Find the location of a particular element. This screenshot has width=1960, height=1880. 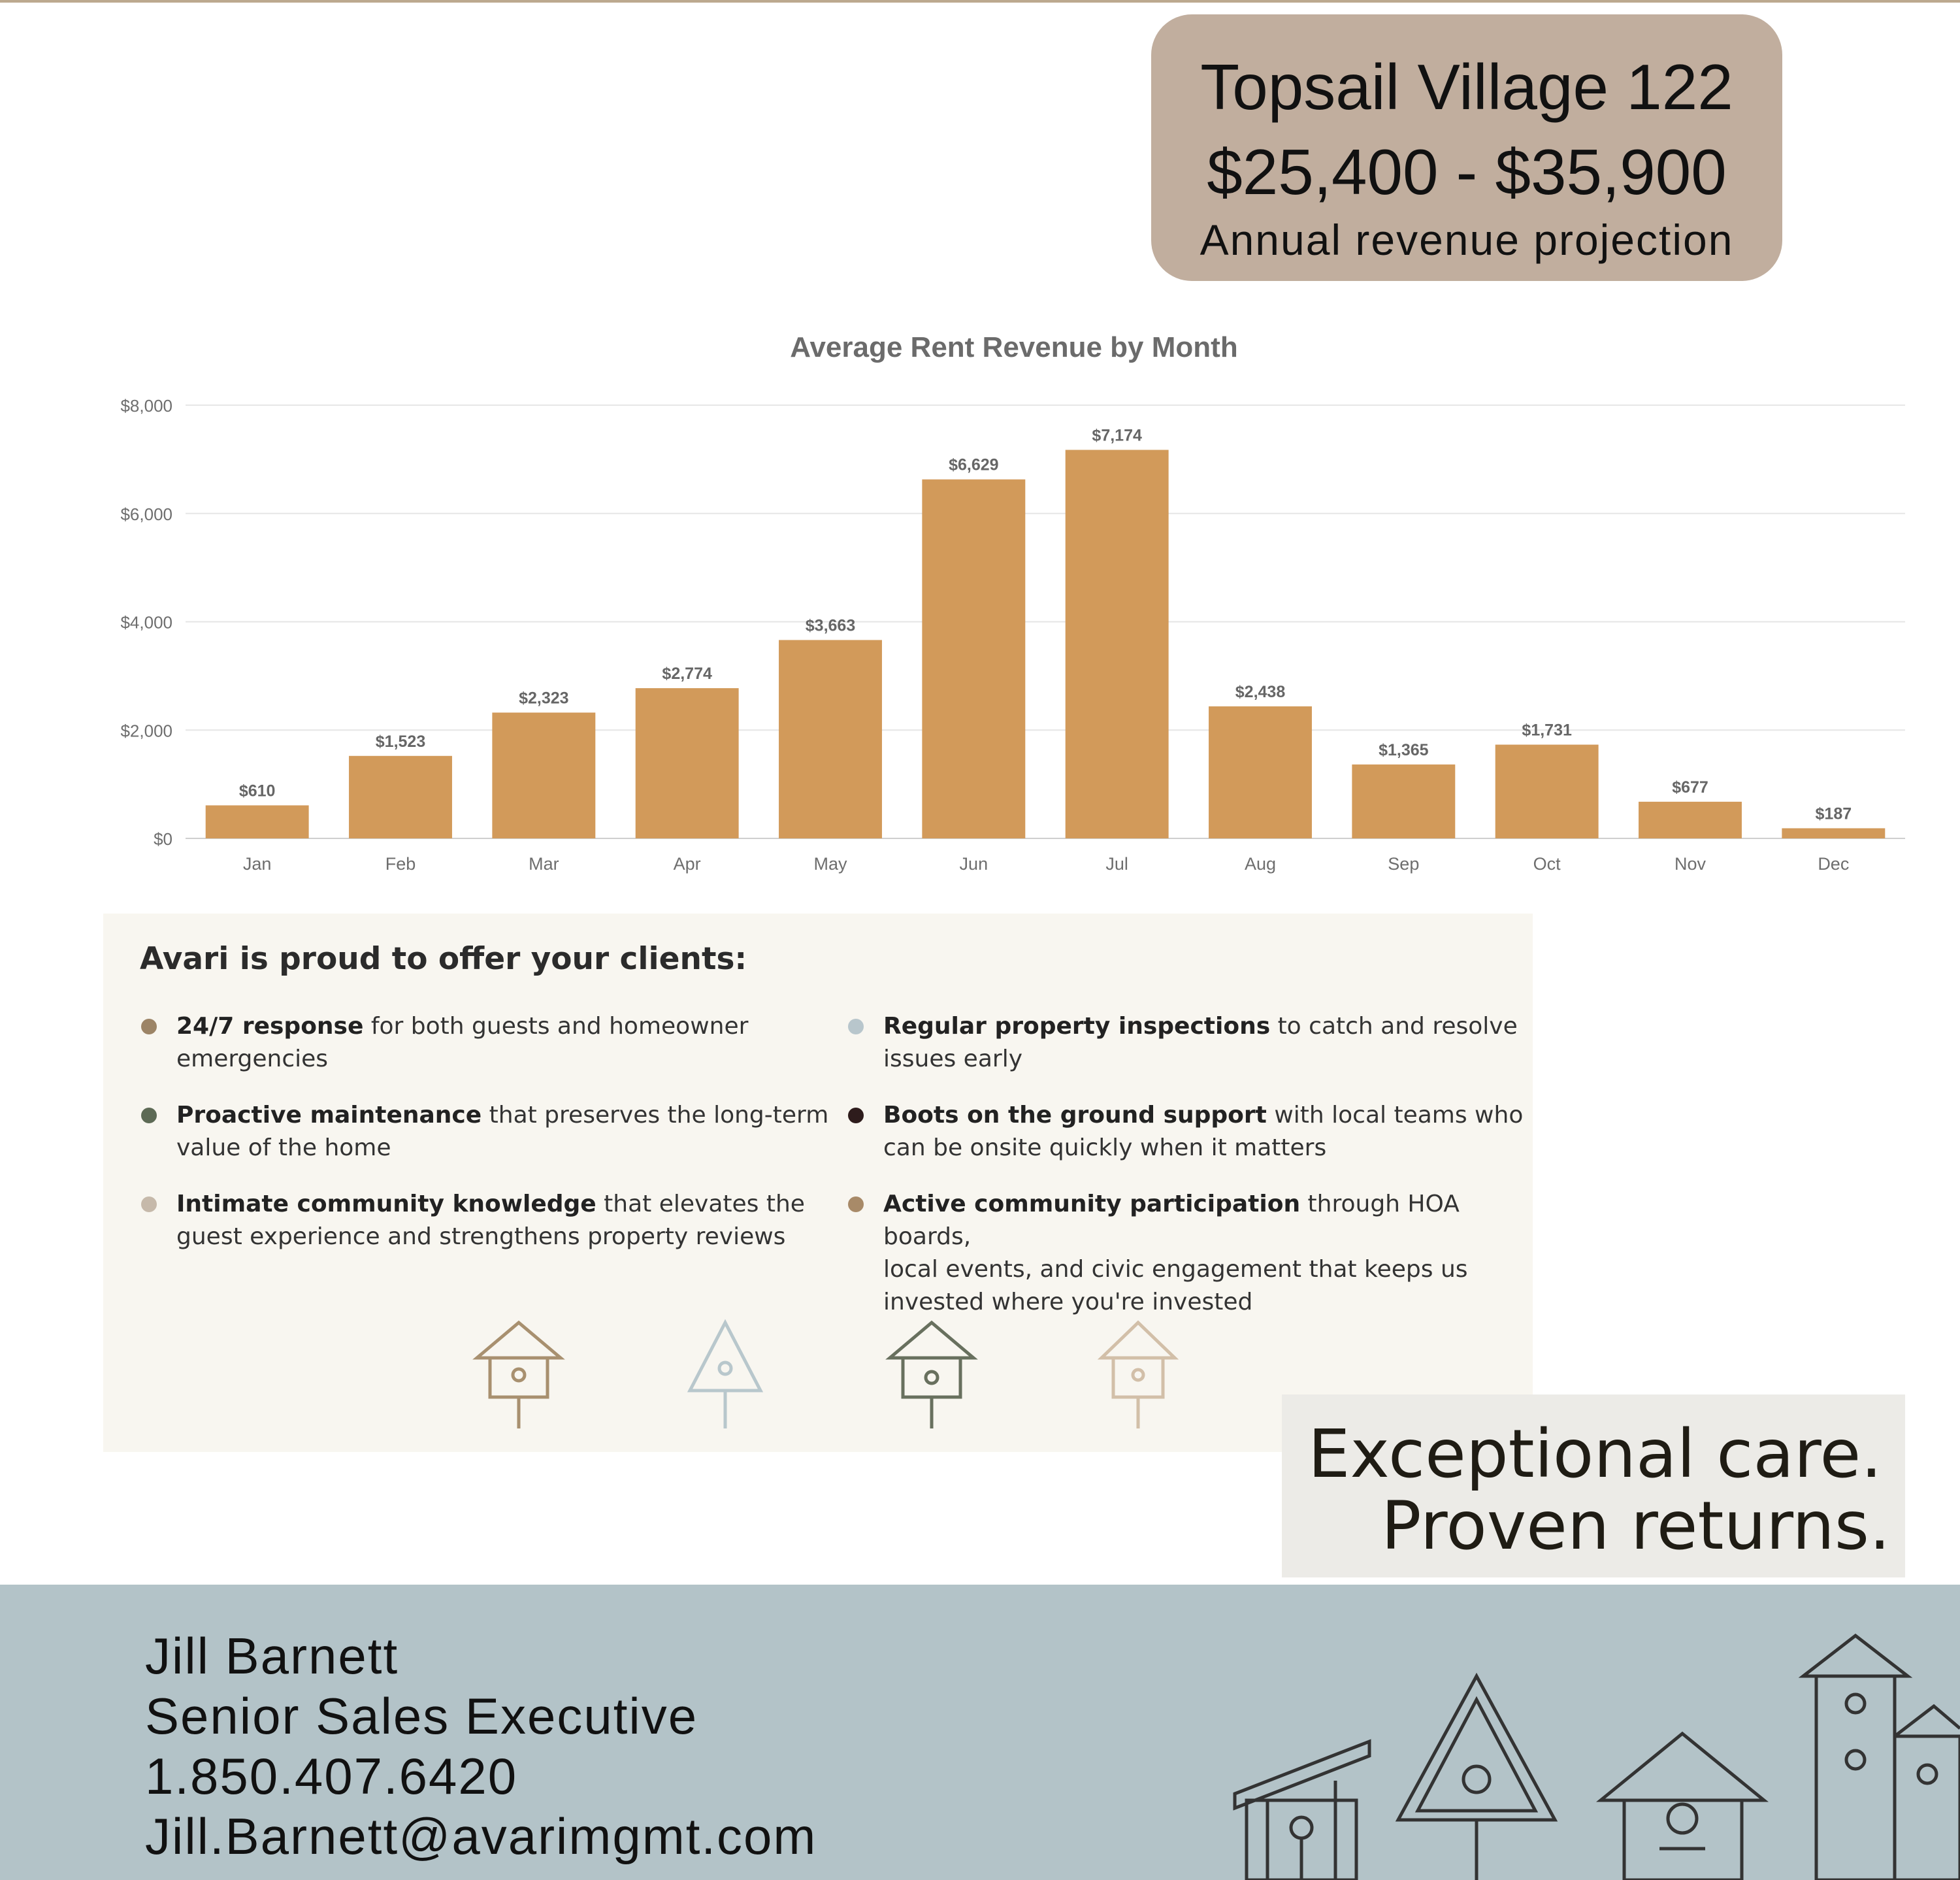

x-tick-label: Jan is located at coordinates (257, 864).